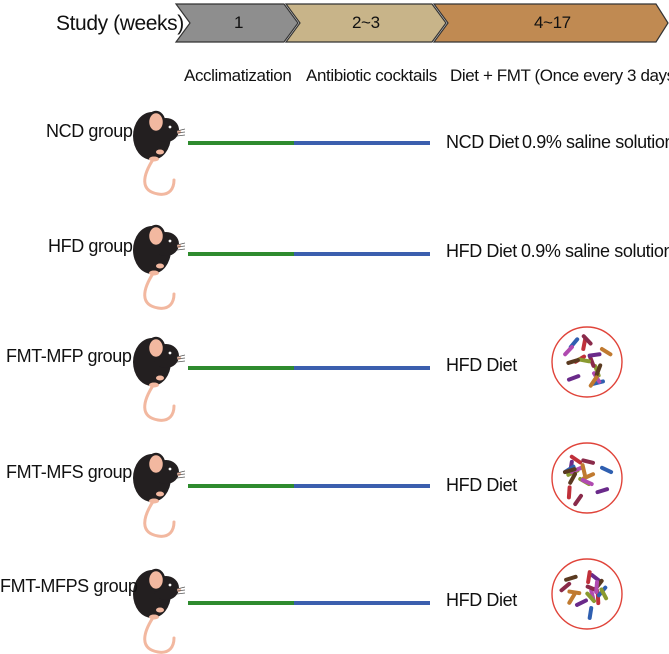 The image size is (669, 654). Describe the element at coordinates (559, 75) in the screenshot. I see `stage-label-diet-fmt: Diet + FMT (Once every 3 days)` at that location.